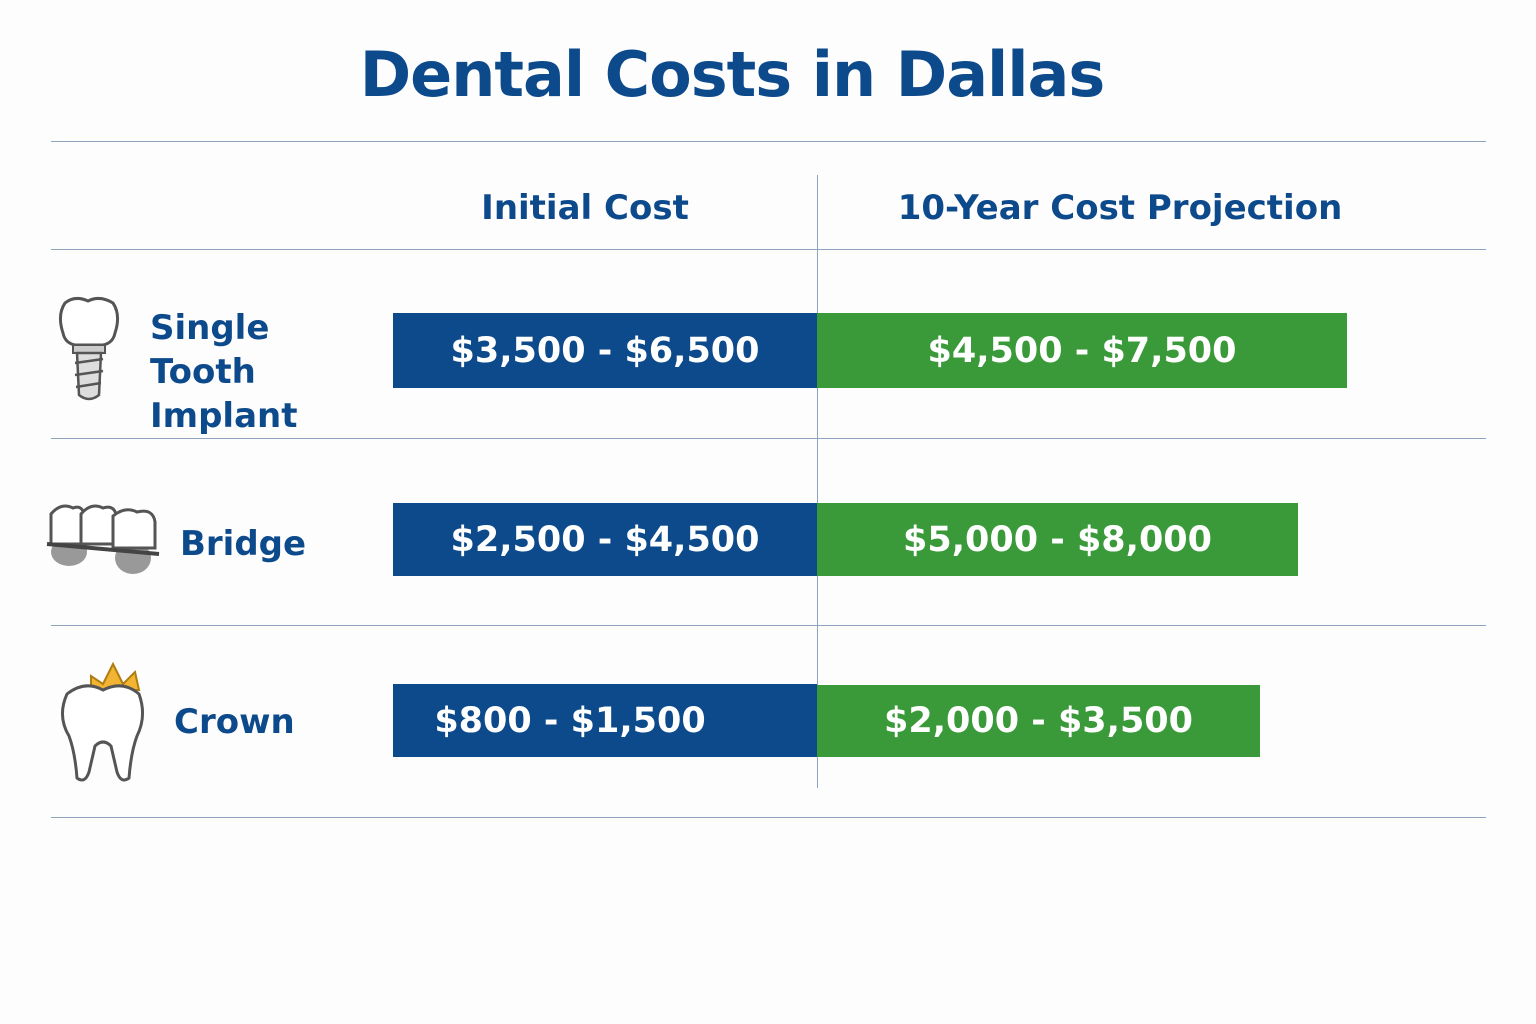 This screenshot has height=1024, width=1536. I want to click on row-label: Crown, so click(234, 722).